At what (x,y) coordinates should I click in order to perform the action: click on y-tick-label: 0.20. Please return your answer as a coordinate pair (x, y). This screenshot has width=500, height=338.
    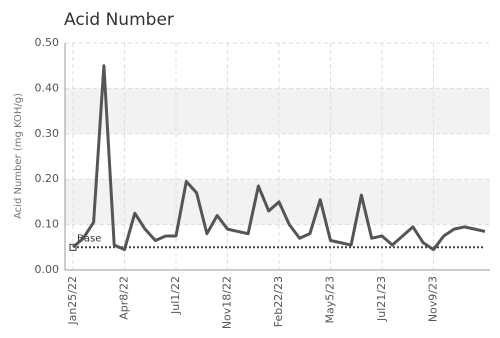
    Looking at the image, I should click on (47, 178).